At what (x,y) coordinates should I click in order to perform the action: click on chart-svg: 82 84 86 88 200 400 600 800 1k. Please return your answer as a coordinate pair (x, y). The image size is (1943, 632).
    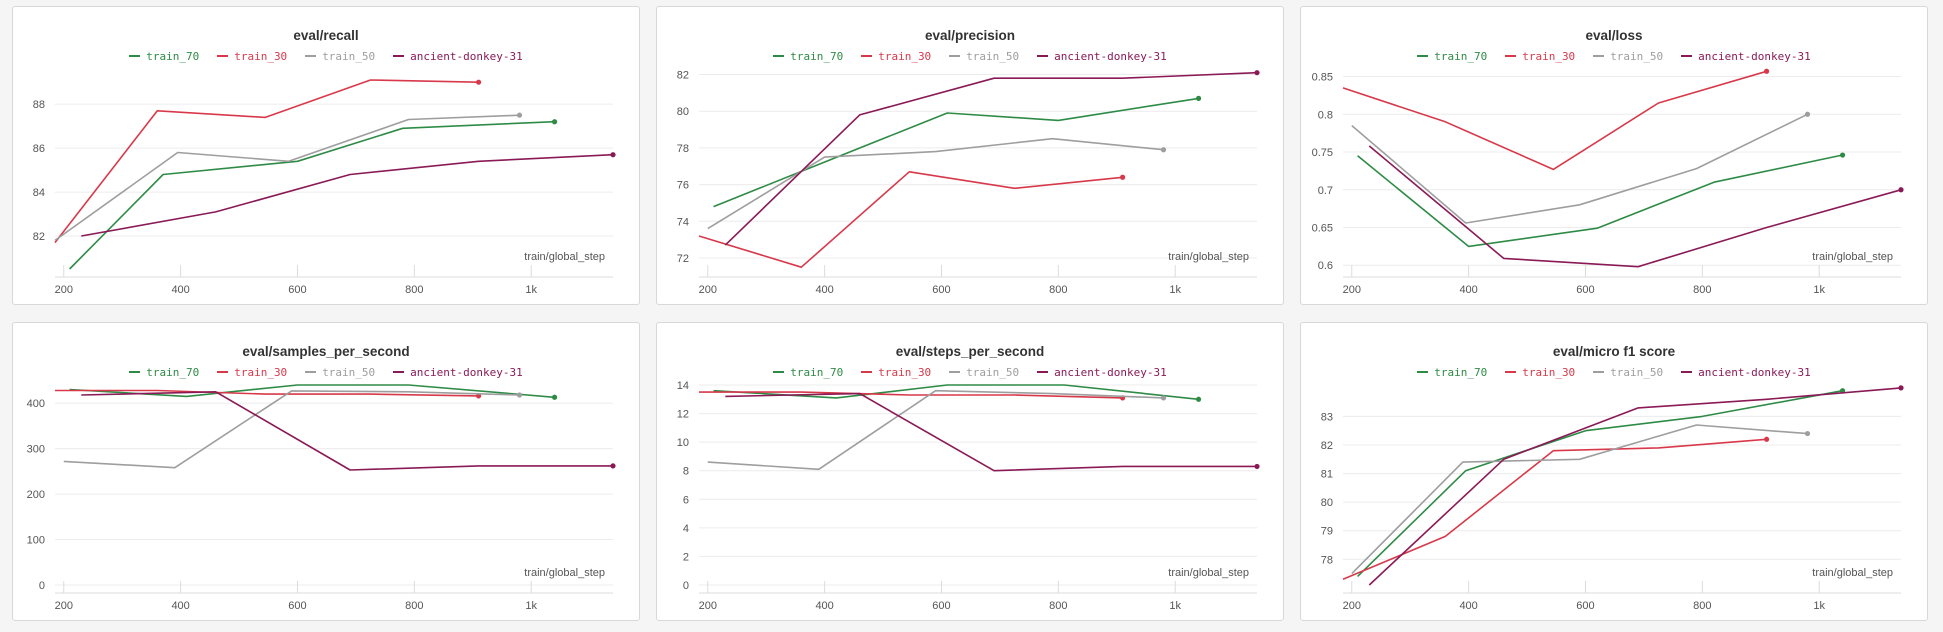
    Looking at the image, I should click on (324, 187).